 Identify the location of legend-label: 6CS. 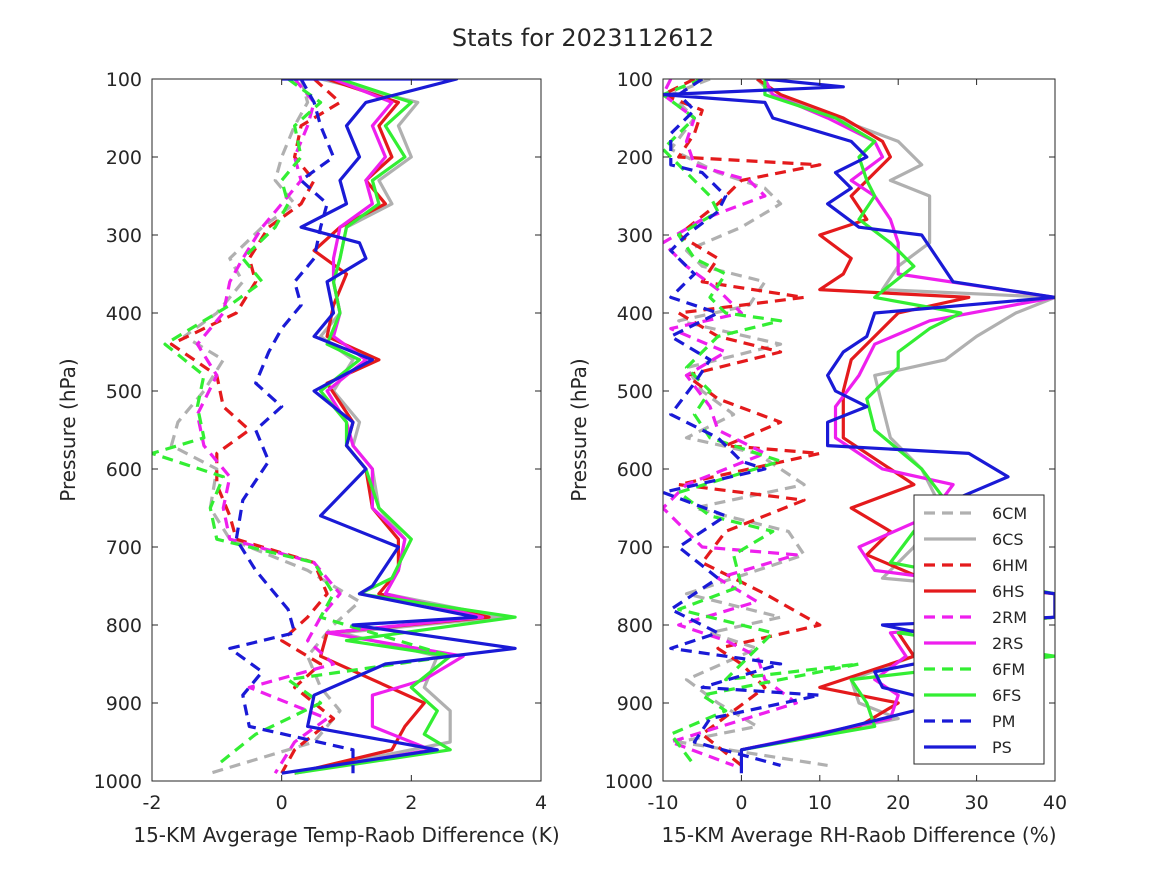
(1008, 539).